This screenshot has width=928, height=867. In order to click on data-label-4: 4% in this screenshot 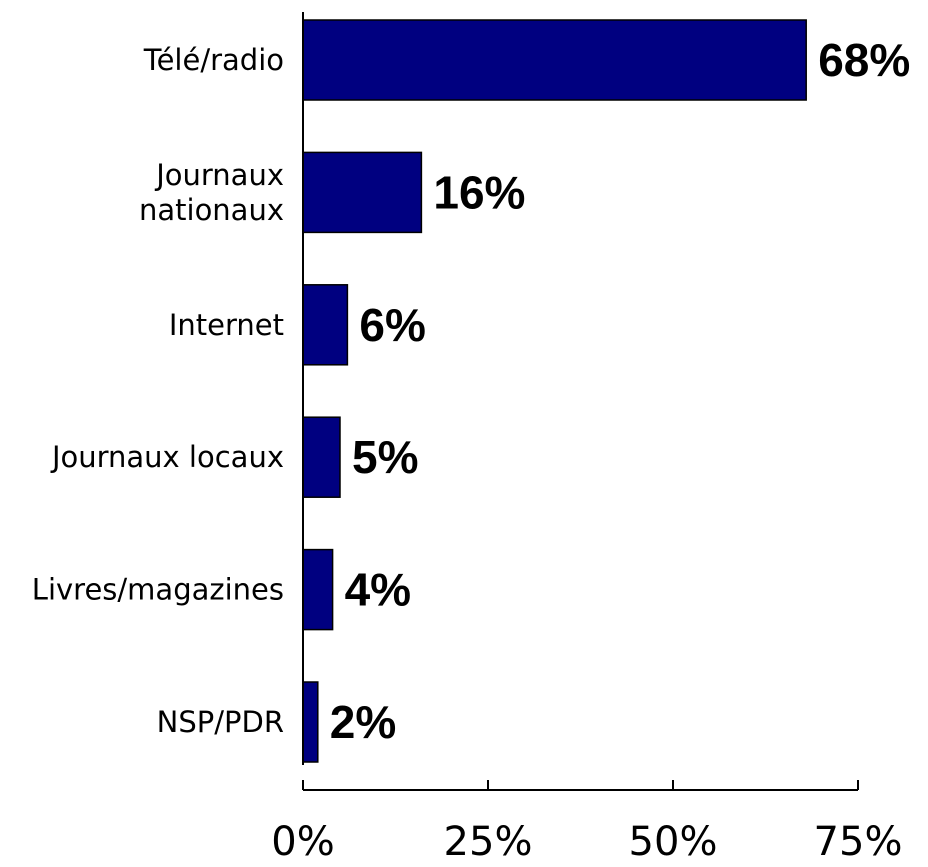, I will do `click(378, 590)`.